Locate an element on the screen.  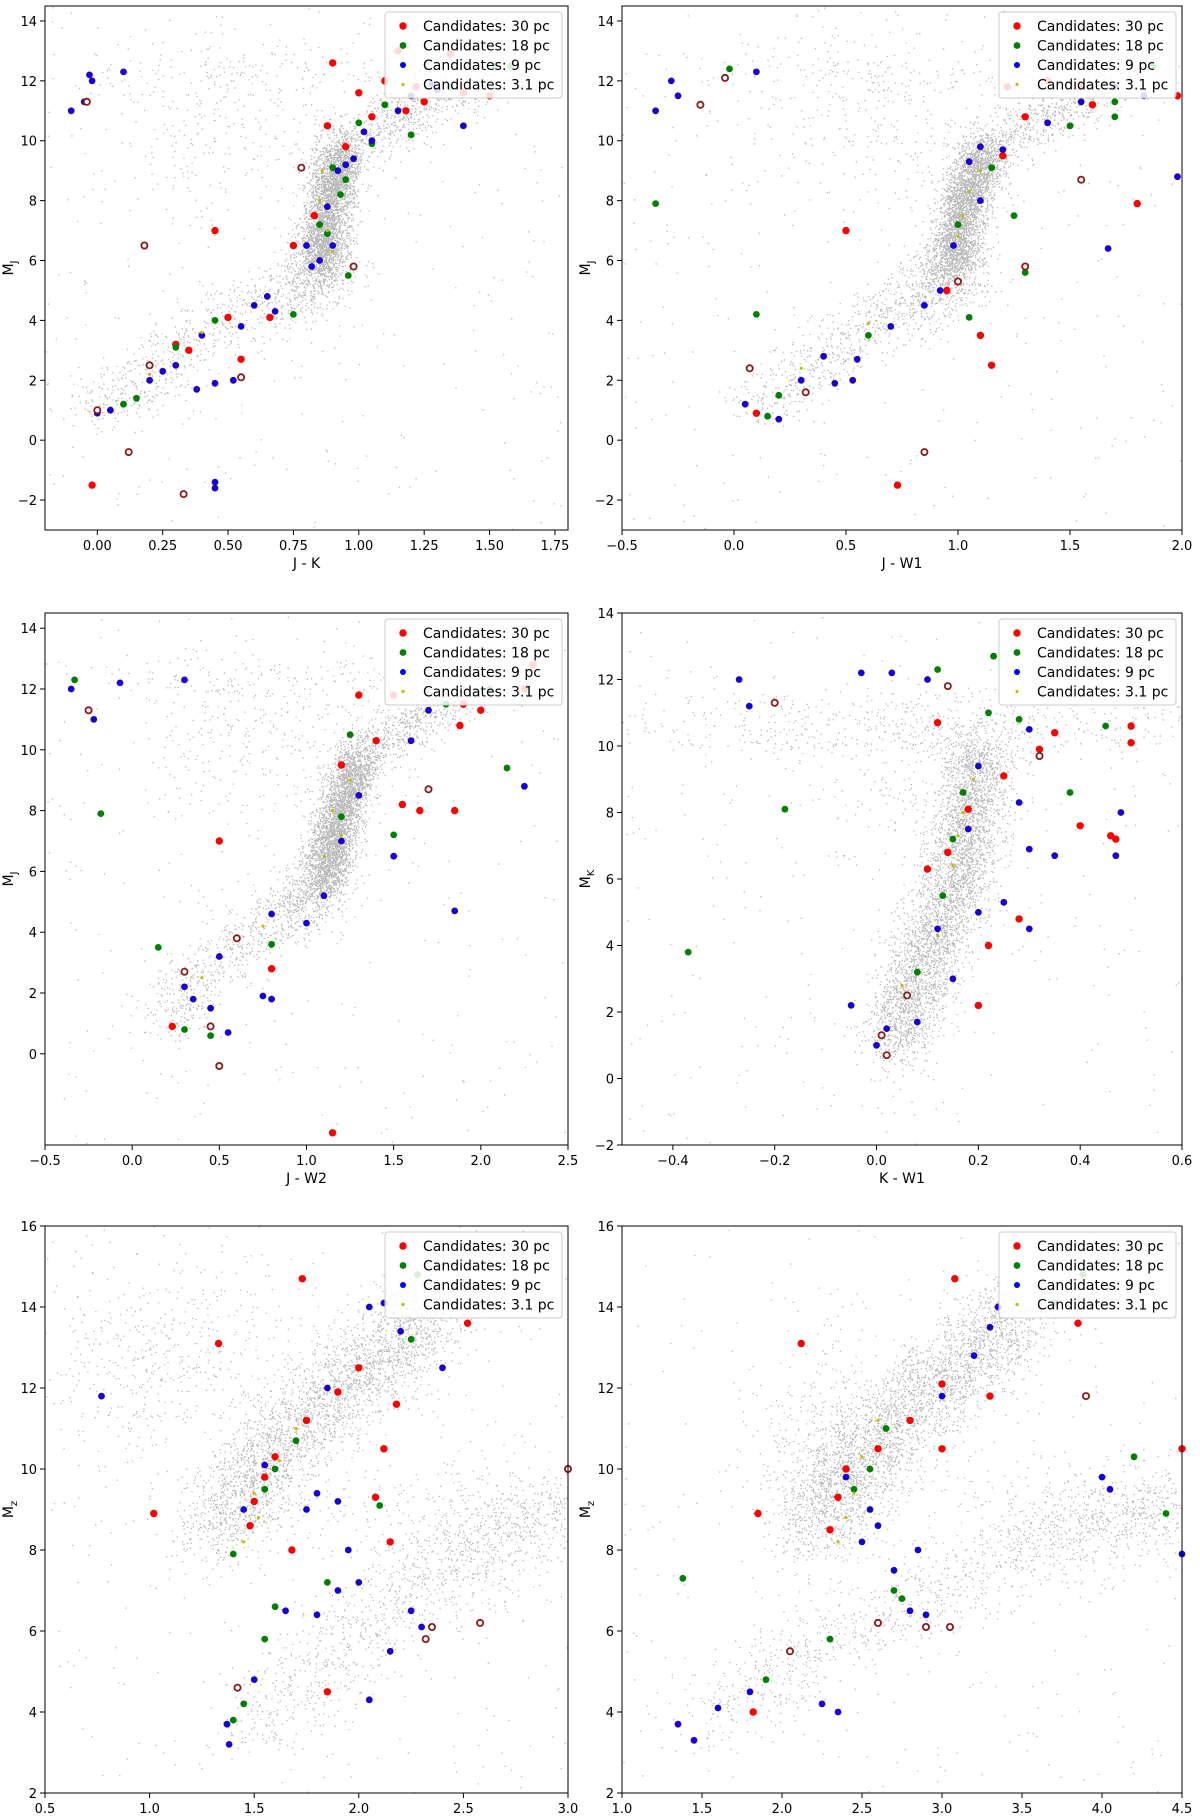
legend-label: Candidates: 30 pc is located at coordinates (1100, 1247).